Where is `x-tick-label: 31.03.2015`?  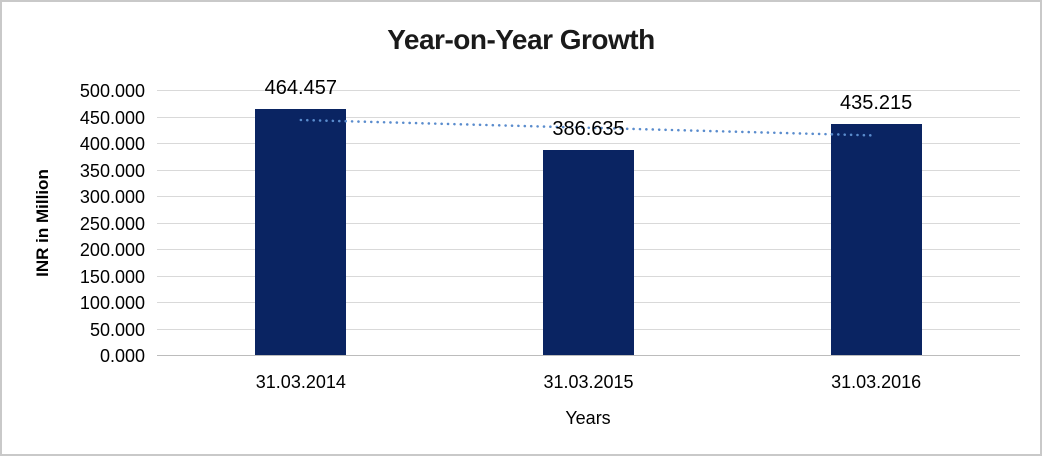
x-tick-label: 31.03.2015 is located at coordinates (588, 382).